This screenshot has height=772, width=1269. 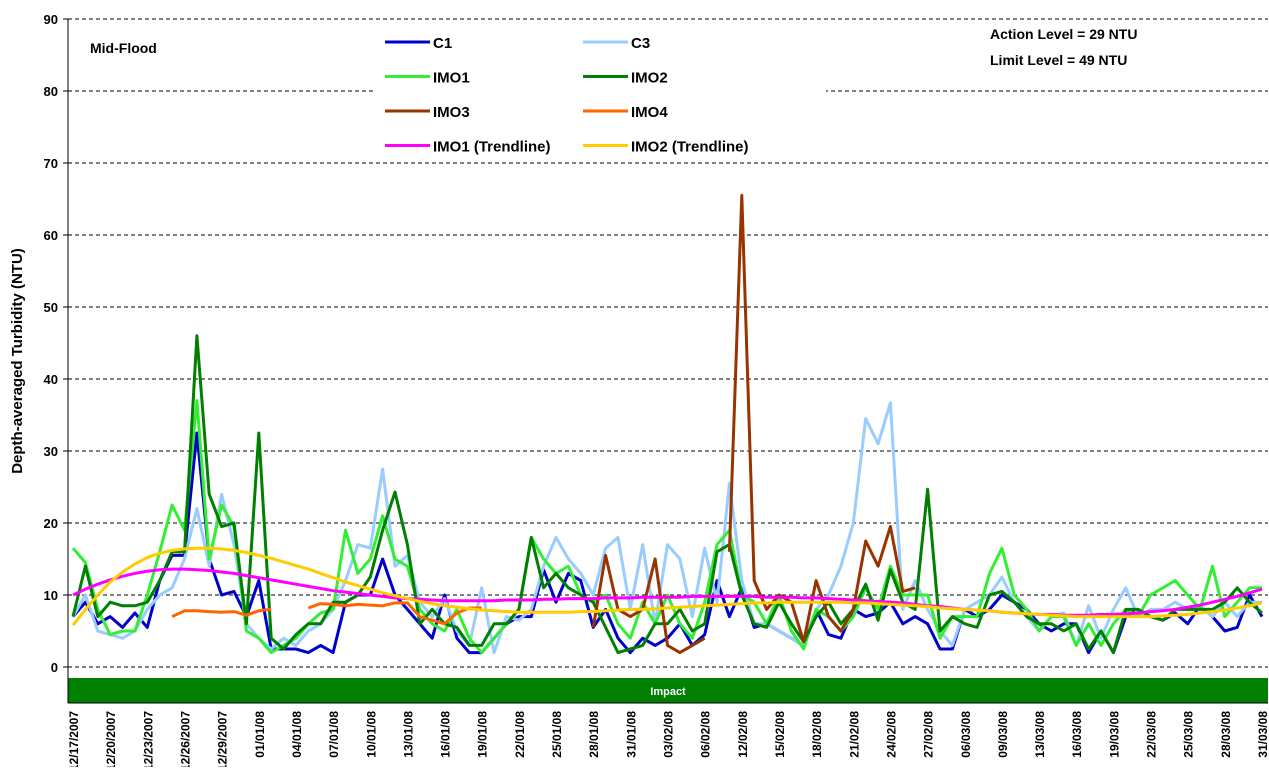 What do you see at coordinates (446, 734) in the screenshot?
I see `x-tick-label: 16/01/08` at bounding box center [446, 734].